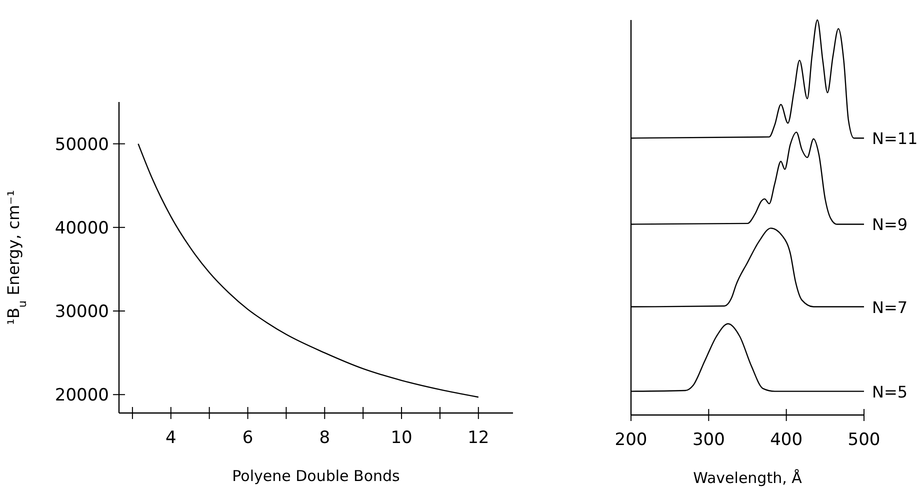 The height and width of the screenshot is (488, 919). I want to click on x-tick-label: 6, so click(248, 438).